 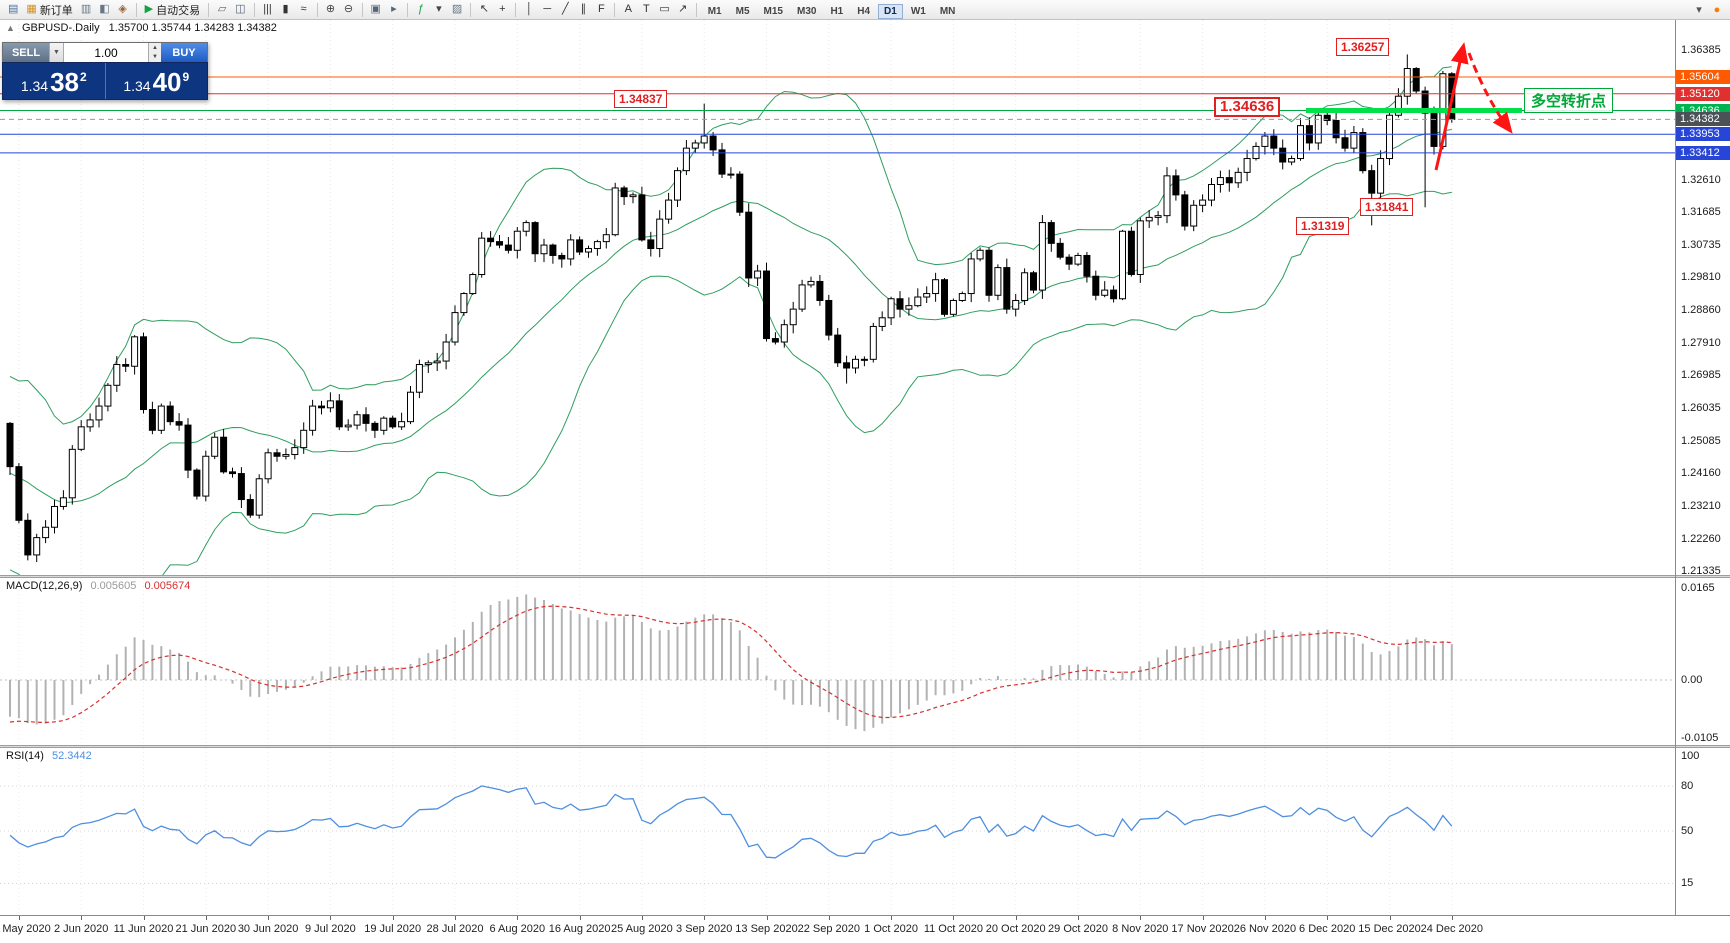 What do you see at coordinates (268, 929) in the screenshot?
I see `date-label: 30 Jun 2020` at bounding box center [268, 929].